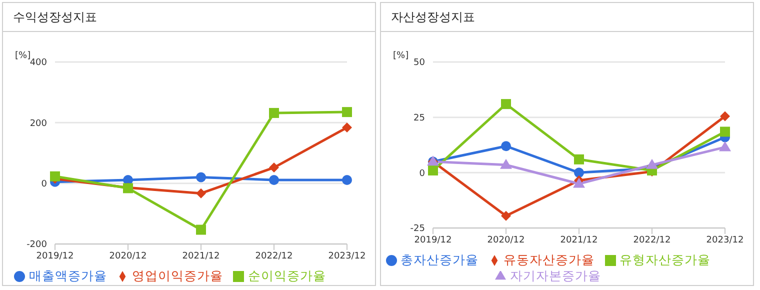 This screenshot has width=760, height=290. I want to click on legend-label: 유형자산증가율, so click(665, 259).